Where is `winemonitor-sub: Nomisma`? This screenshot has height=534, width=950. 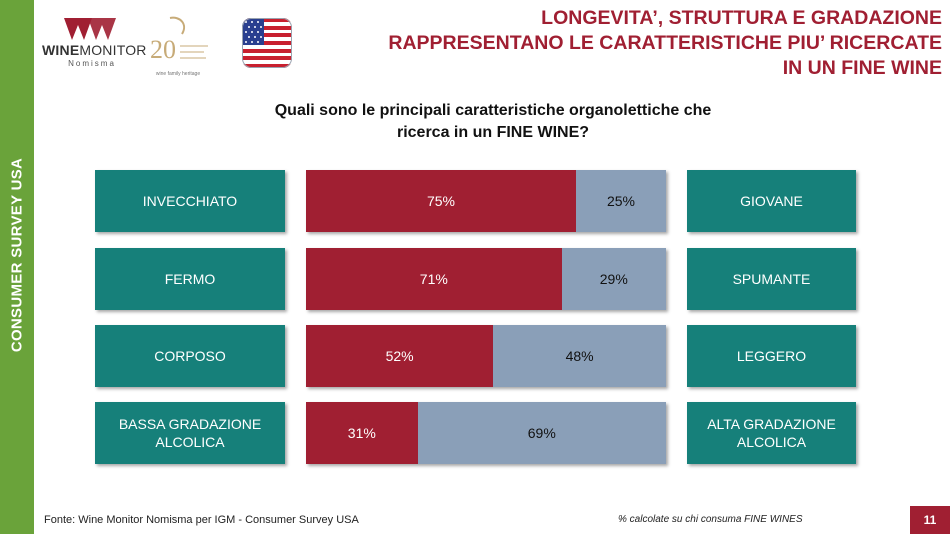 winemonitor-sub: Nomisma is located at coordinates (92, 63).